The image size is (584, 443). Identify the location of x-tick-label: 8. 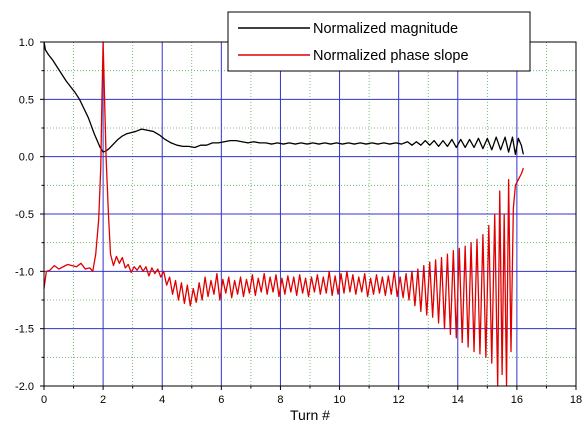
(280, 400).